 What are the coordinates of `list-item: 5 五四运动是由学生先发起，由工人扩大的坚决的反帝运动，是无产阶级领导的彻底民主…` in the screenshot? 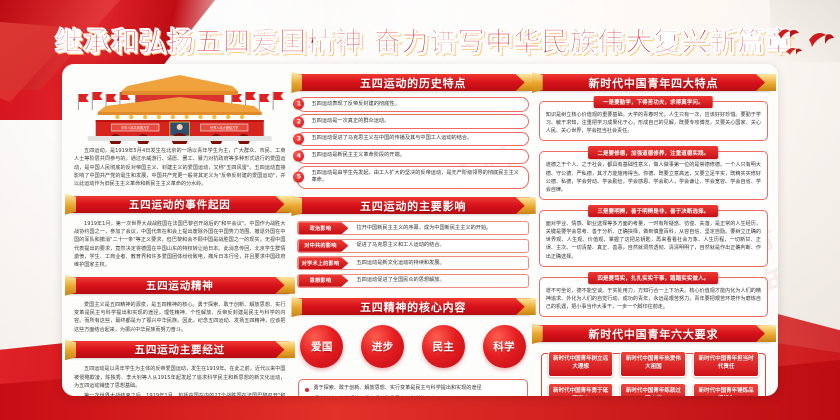 It's located at (411, 177).